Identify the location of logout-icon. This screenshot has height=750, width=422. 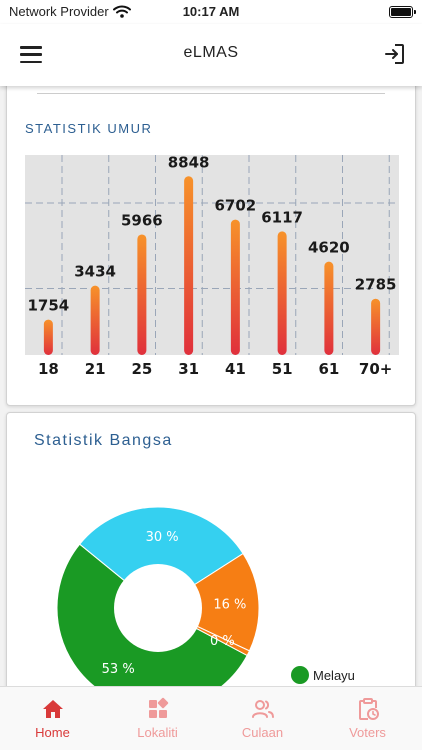
(394, 54).